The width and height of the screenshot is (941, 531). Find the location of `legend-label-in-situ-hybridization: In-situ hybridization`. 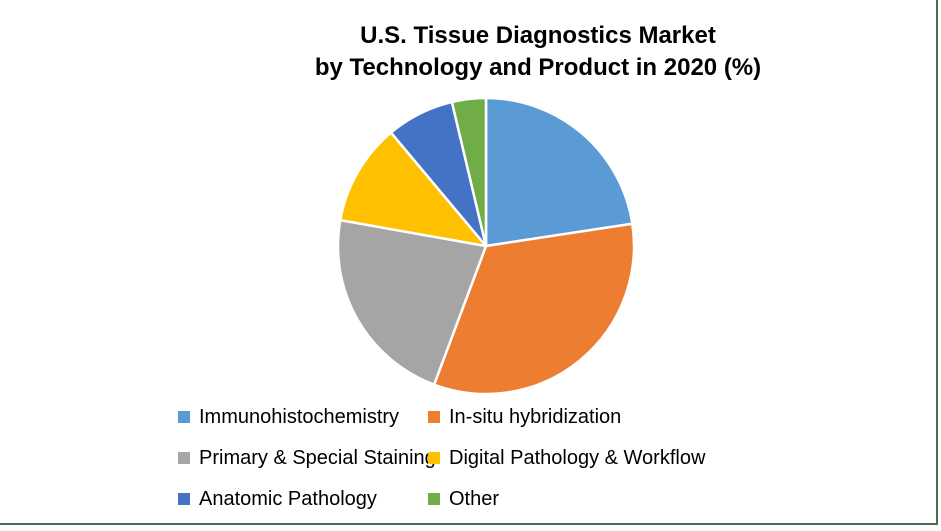

legend-label-in-situ-hybridization: In-situ hybridization is located at coordinates (535, 416).